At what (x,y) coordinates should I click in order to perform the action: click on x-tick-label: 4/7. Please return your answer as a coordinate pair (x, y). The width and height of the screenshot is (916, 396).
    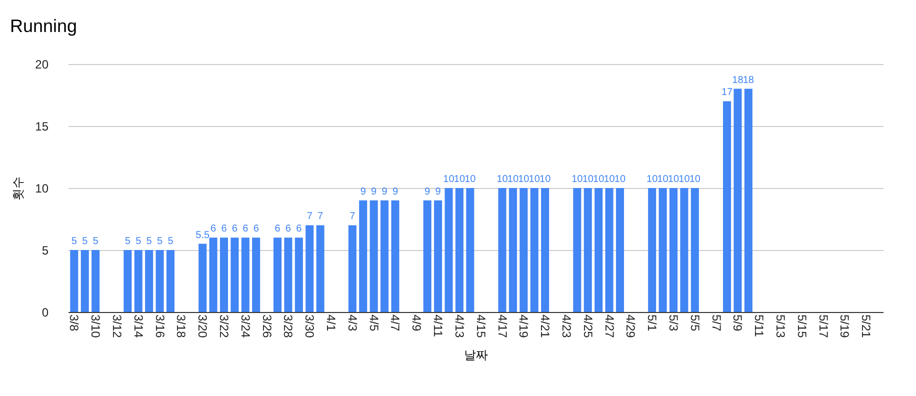
    Looking at the image, I should click on (395, 323).